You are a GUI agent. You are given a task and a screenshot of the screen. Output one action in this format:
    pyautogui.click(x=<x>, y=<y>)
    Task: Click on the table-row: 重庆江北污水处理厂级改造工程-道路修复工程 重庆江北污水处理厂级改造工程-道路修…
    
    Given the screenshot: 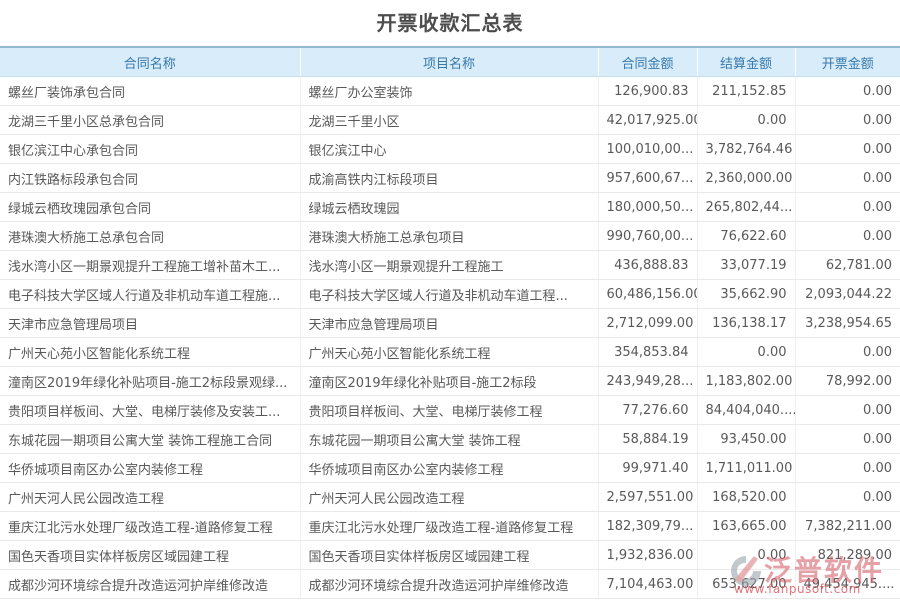 What is the action you would take?
    pyautogui.click(x=450, y=526)
    